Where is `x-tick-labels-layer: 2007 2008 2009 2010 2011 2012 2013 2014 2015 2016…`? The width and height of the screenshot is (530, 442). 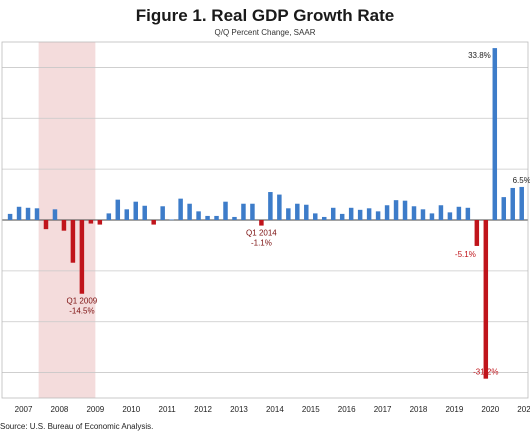 x-tick-labels-layer: 2007 2008 2009 2010 2011 2012 2013 2014 2015 2016… is located at coordinates (272, 409).